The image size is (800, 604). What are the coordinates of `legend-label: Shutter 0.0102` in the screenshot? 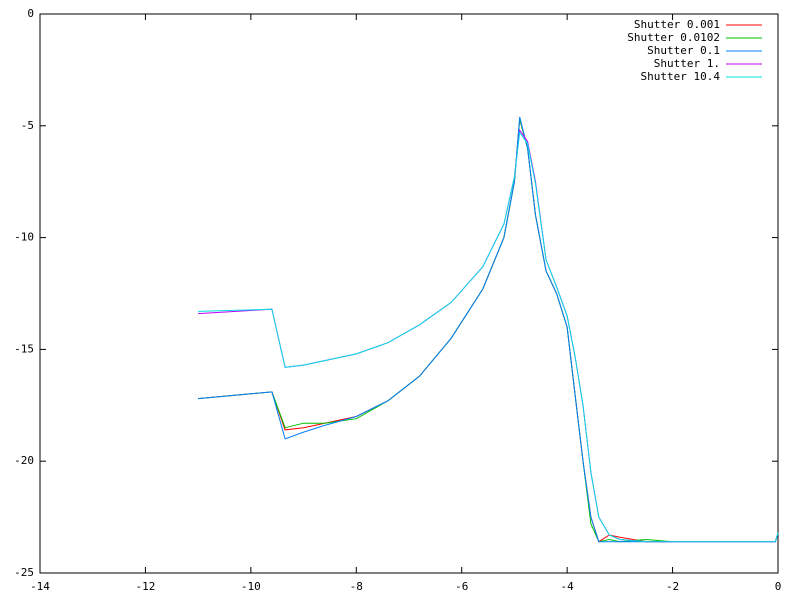 It's located at (673, 37).